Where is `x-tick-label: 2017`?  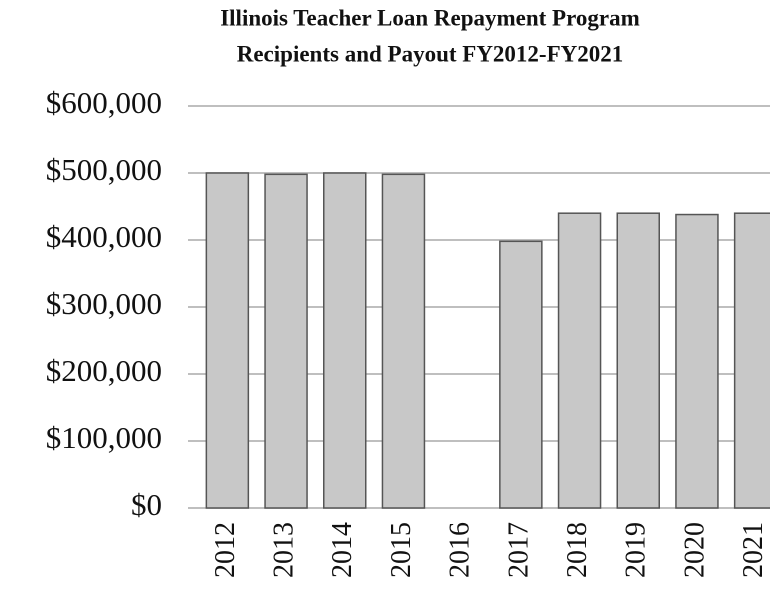 x-tick-label: 2017 is located at coordinates (518, 550).